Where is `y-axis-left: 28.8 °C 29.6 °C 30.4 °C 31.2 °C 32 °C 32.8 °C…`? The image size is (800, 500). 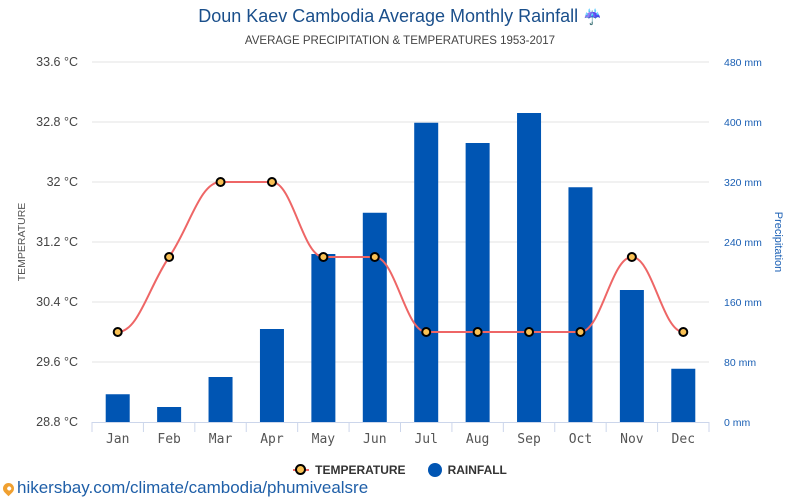
y-axis-left: 28.8 °C 29.6 °C 30.4 °C 31.2 °C 32 °C 32.8 °C… is located at coordinates (57, 242).